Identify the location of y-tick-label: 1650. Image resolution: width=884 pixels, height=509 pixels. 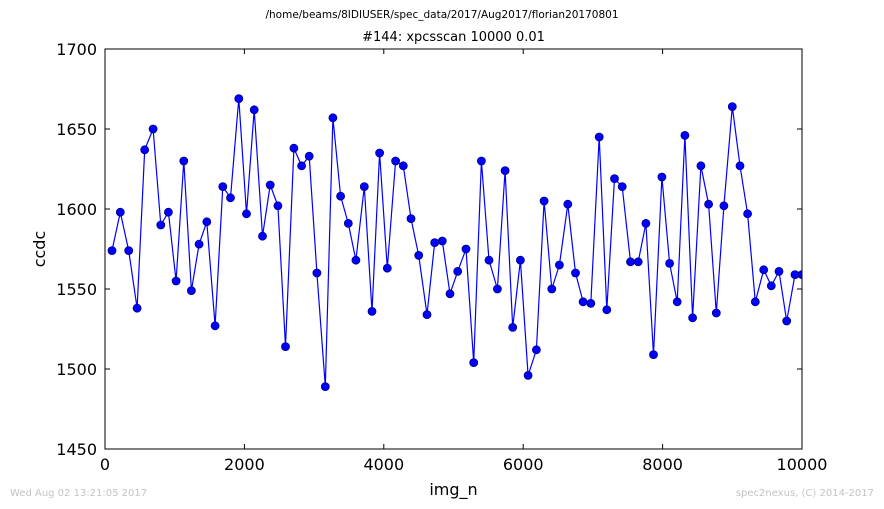
(76, 129).